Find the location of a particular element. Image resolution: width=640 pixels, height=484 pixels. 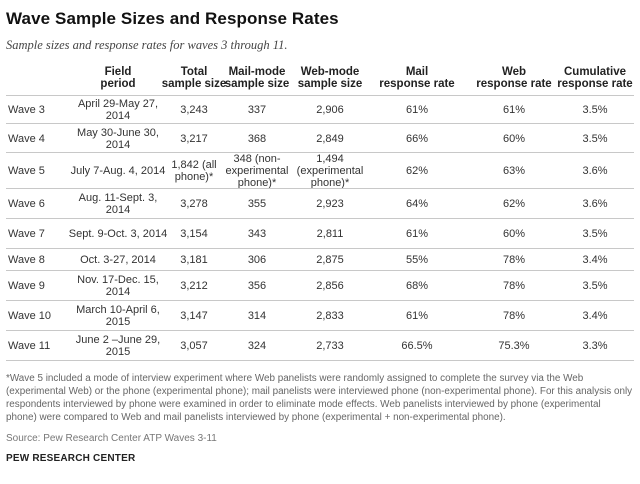

cell-mail-mode-sample-size: 368 is located at coordinates (257, 138).